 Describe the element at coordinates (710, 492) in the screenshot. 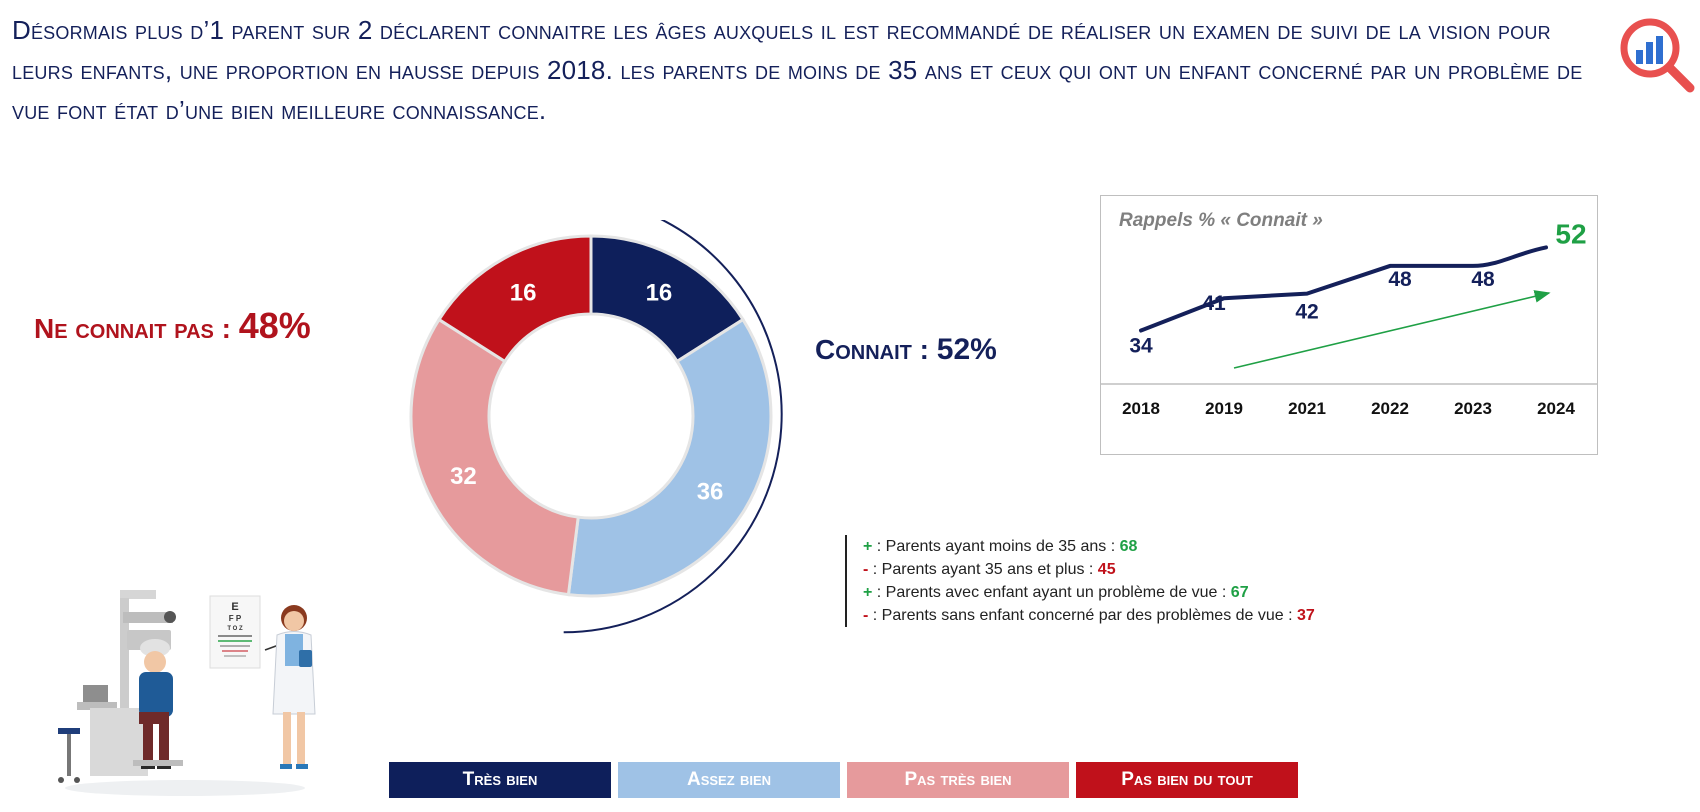

I see `donut-slice-label: 36` at that location.